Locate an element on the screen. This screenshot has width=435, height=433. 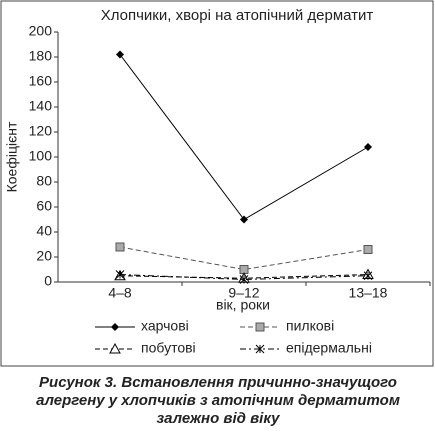
x-tick-label: 4–8 is located at coordinates (120, 293).